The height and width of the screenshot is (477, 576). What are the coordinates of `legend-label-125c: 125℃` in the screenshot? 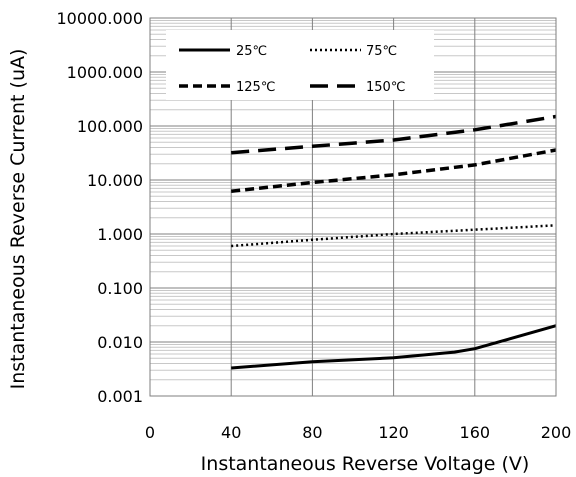 It's located at (255, 87).